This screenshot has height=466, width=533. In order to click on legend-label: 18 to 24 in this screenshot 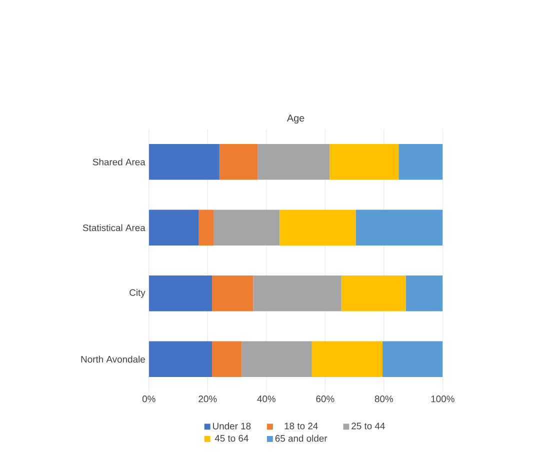, I will do `click(301, 426)`.